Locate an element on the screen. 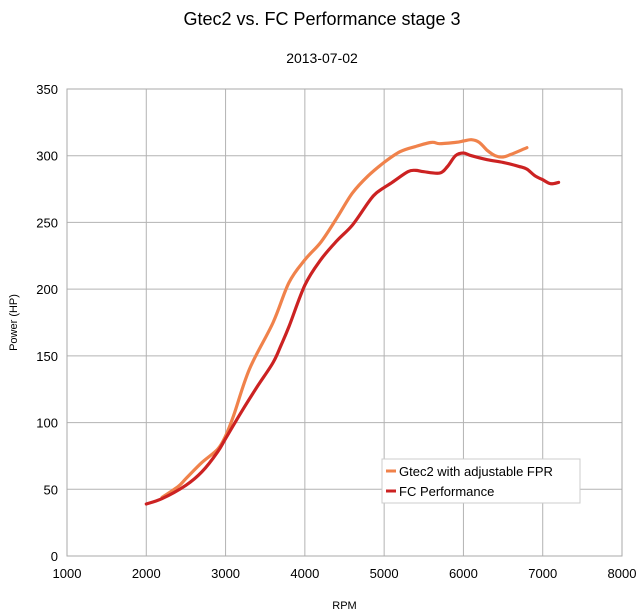 The width and height of the screenshot is (644, 615). x-tick-label: 5000 is located at coordinates (384, 573).